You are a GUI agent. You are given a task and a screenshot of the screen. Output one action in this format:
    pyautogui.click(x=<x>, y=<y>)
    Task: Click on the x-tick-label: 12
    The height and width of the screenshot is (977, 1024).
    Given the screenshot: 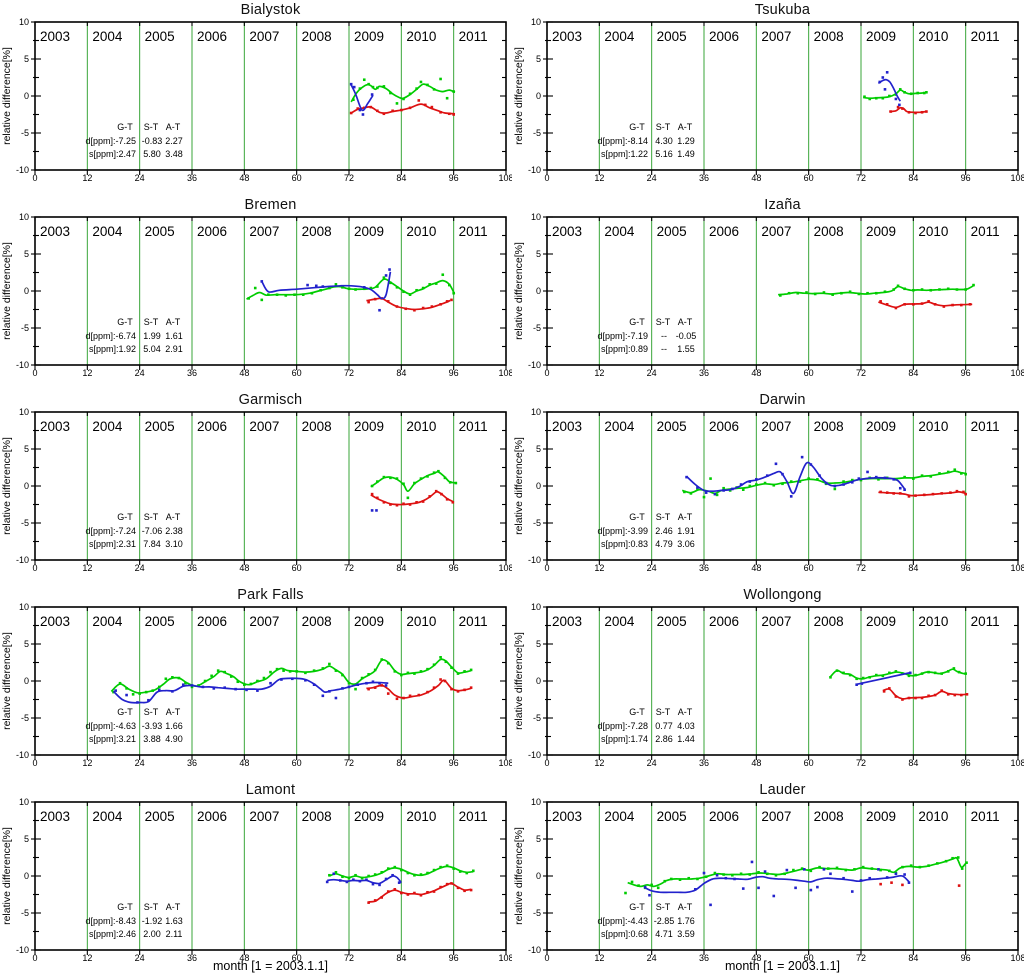 What is the action you would take?
    pyautogui.click(x=599, y=373)
    